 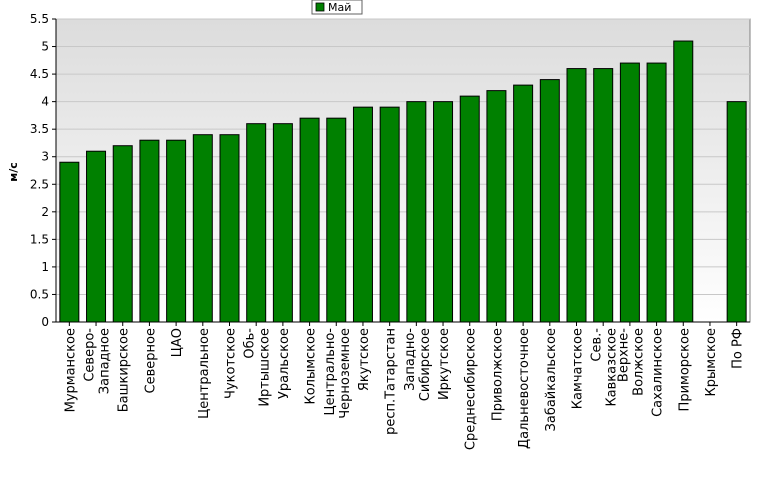 I want to click on x-tick-label: Центральное, so click(x=204, y=373).